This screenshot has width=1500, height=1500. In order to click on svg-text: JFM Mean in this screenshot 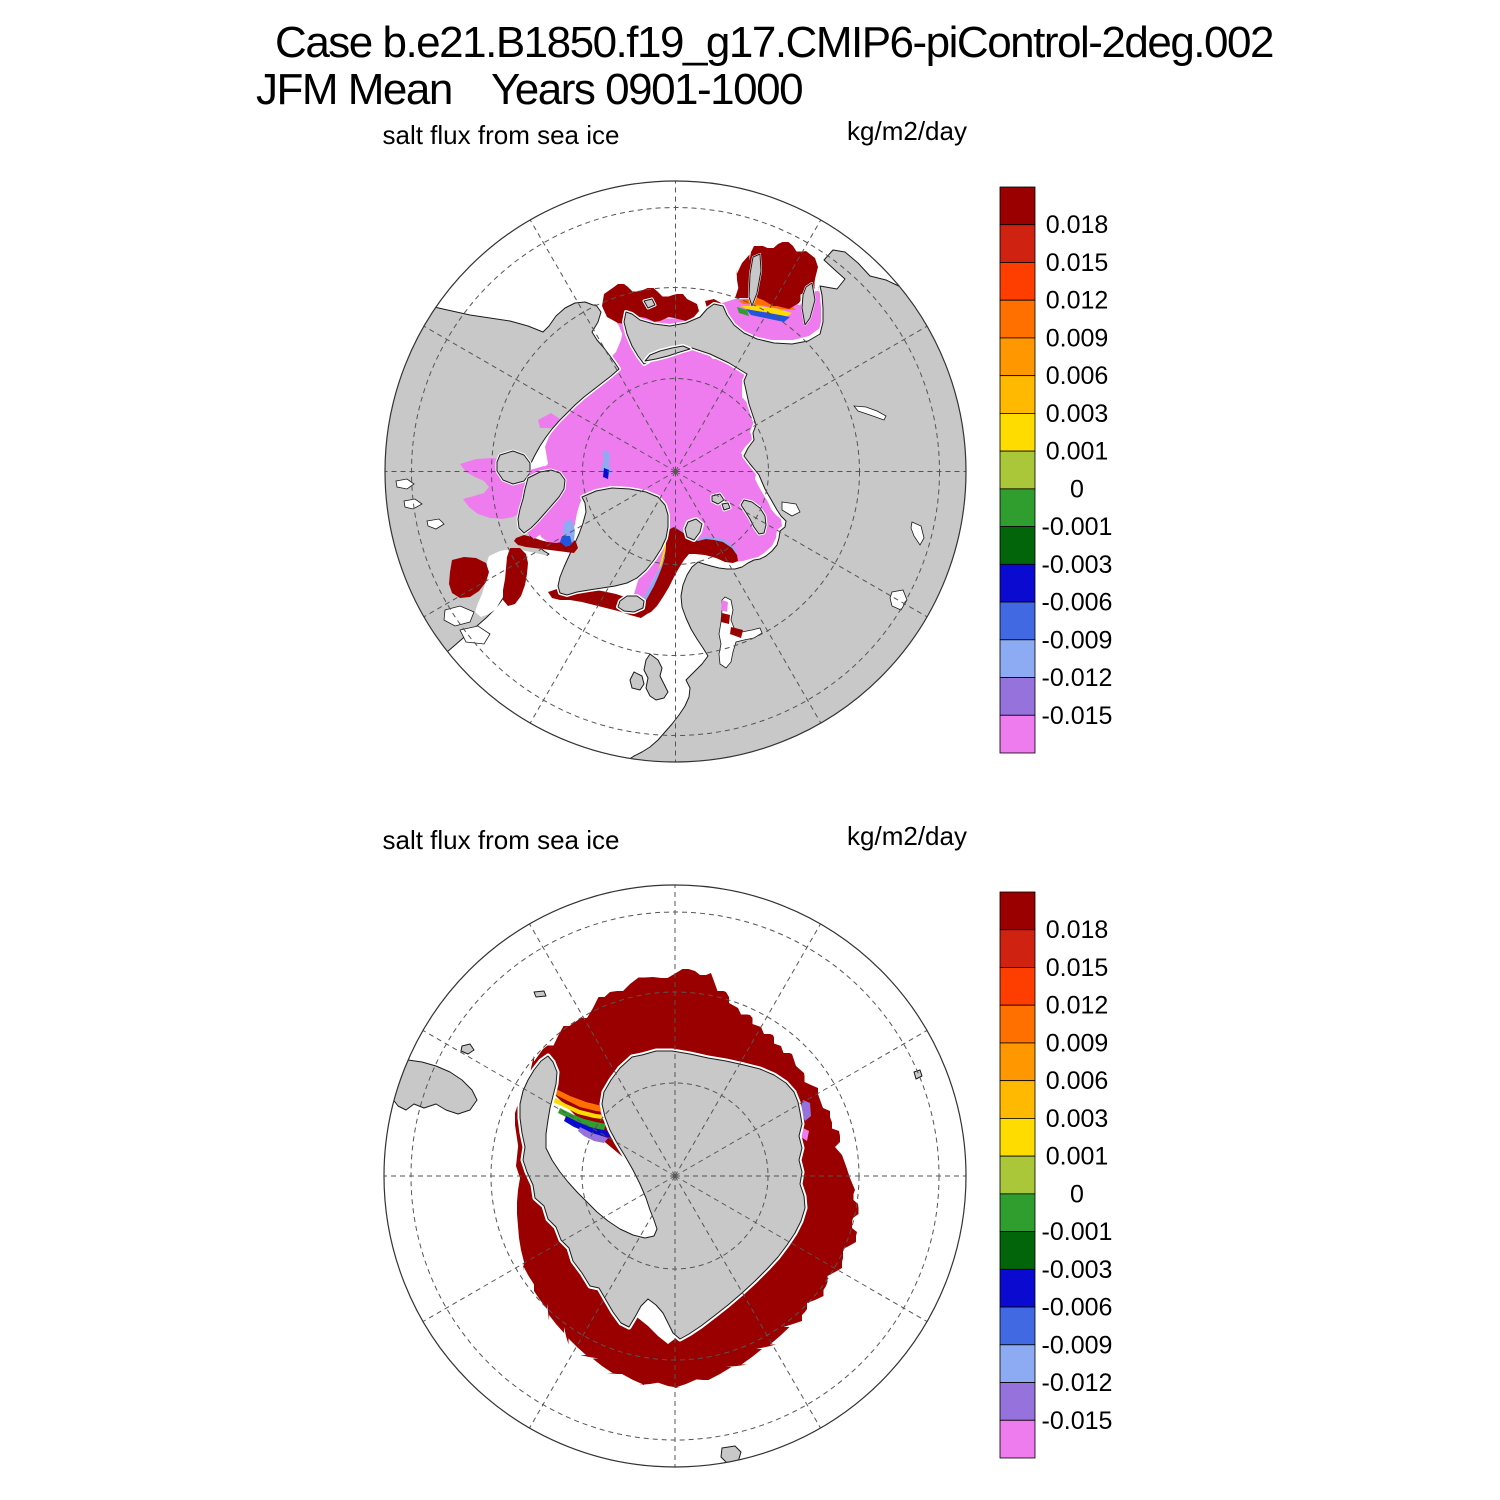, I will do `click(354, 89)`.